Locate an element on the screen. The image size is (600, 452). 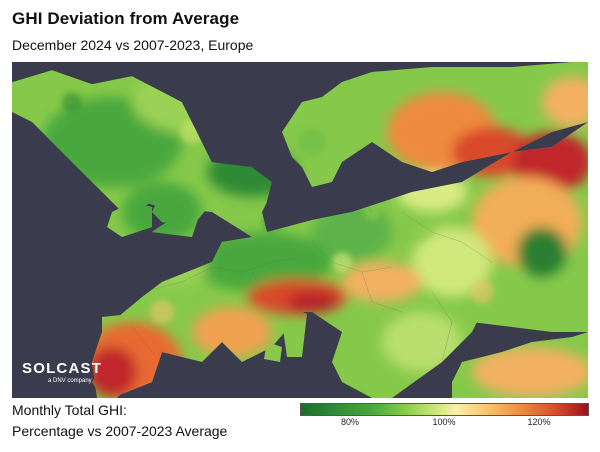
solcast-logo: SOLCAST a DNV company is located at coordinates (62, 375).